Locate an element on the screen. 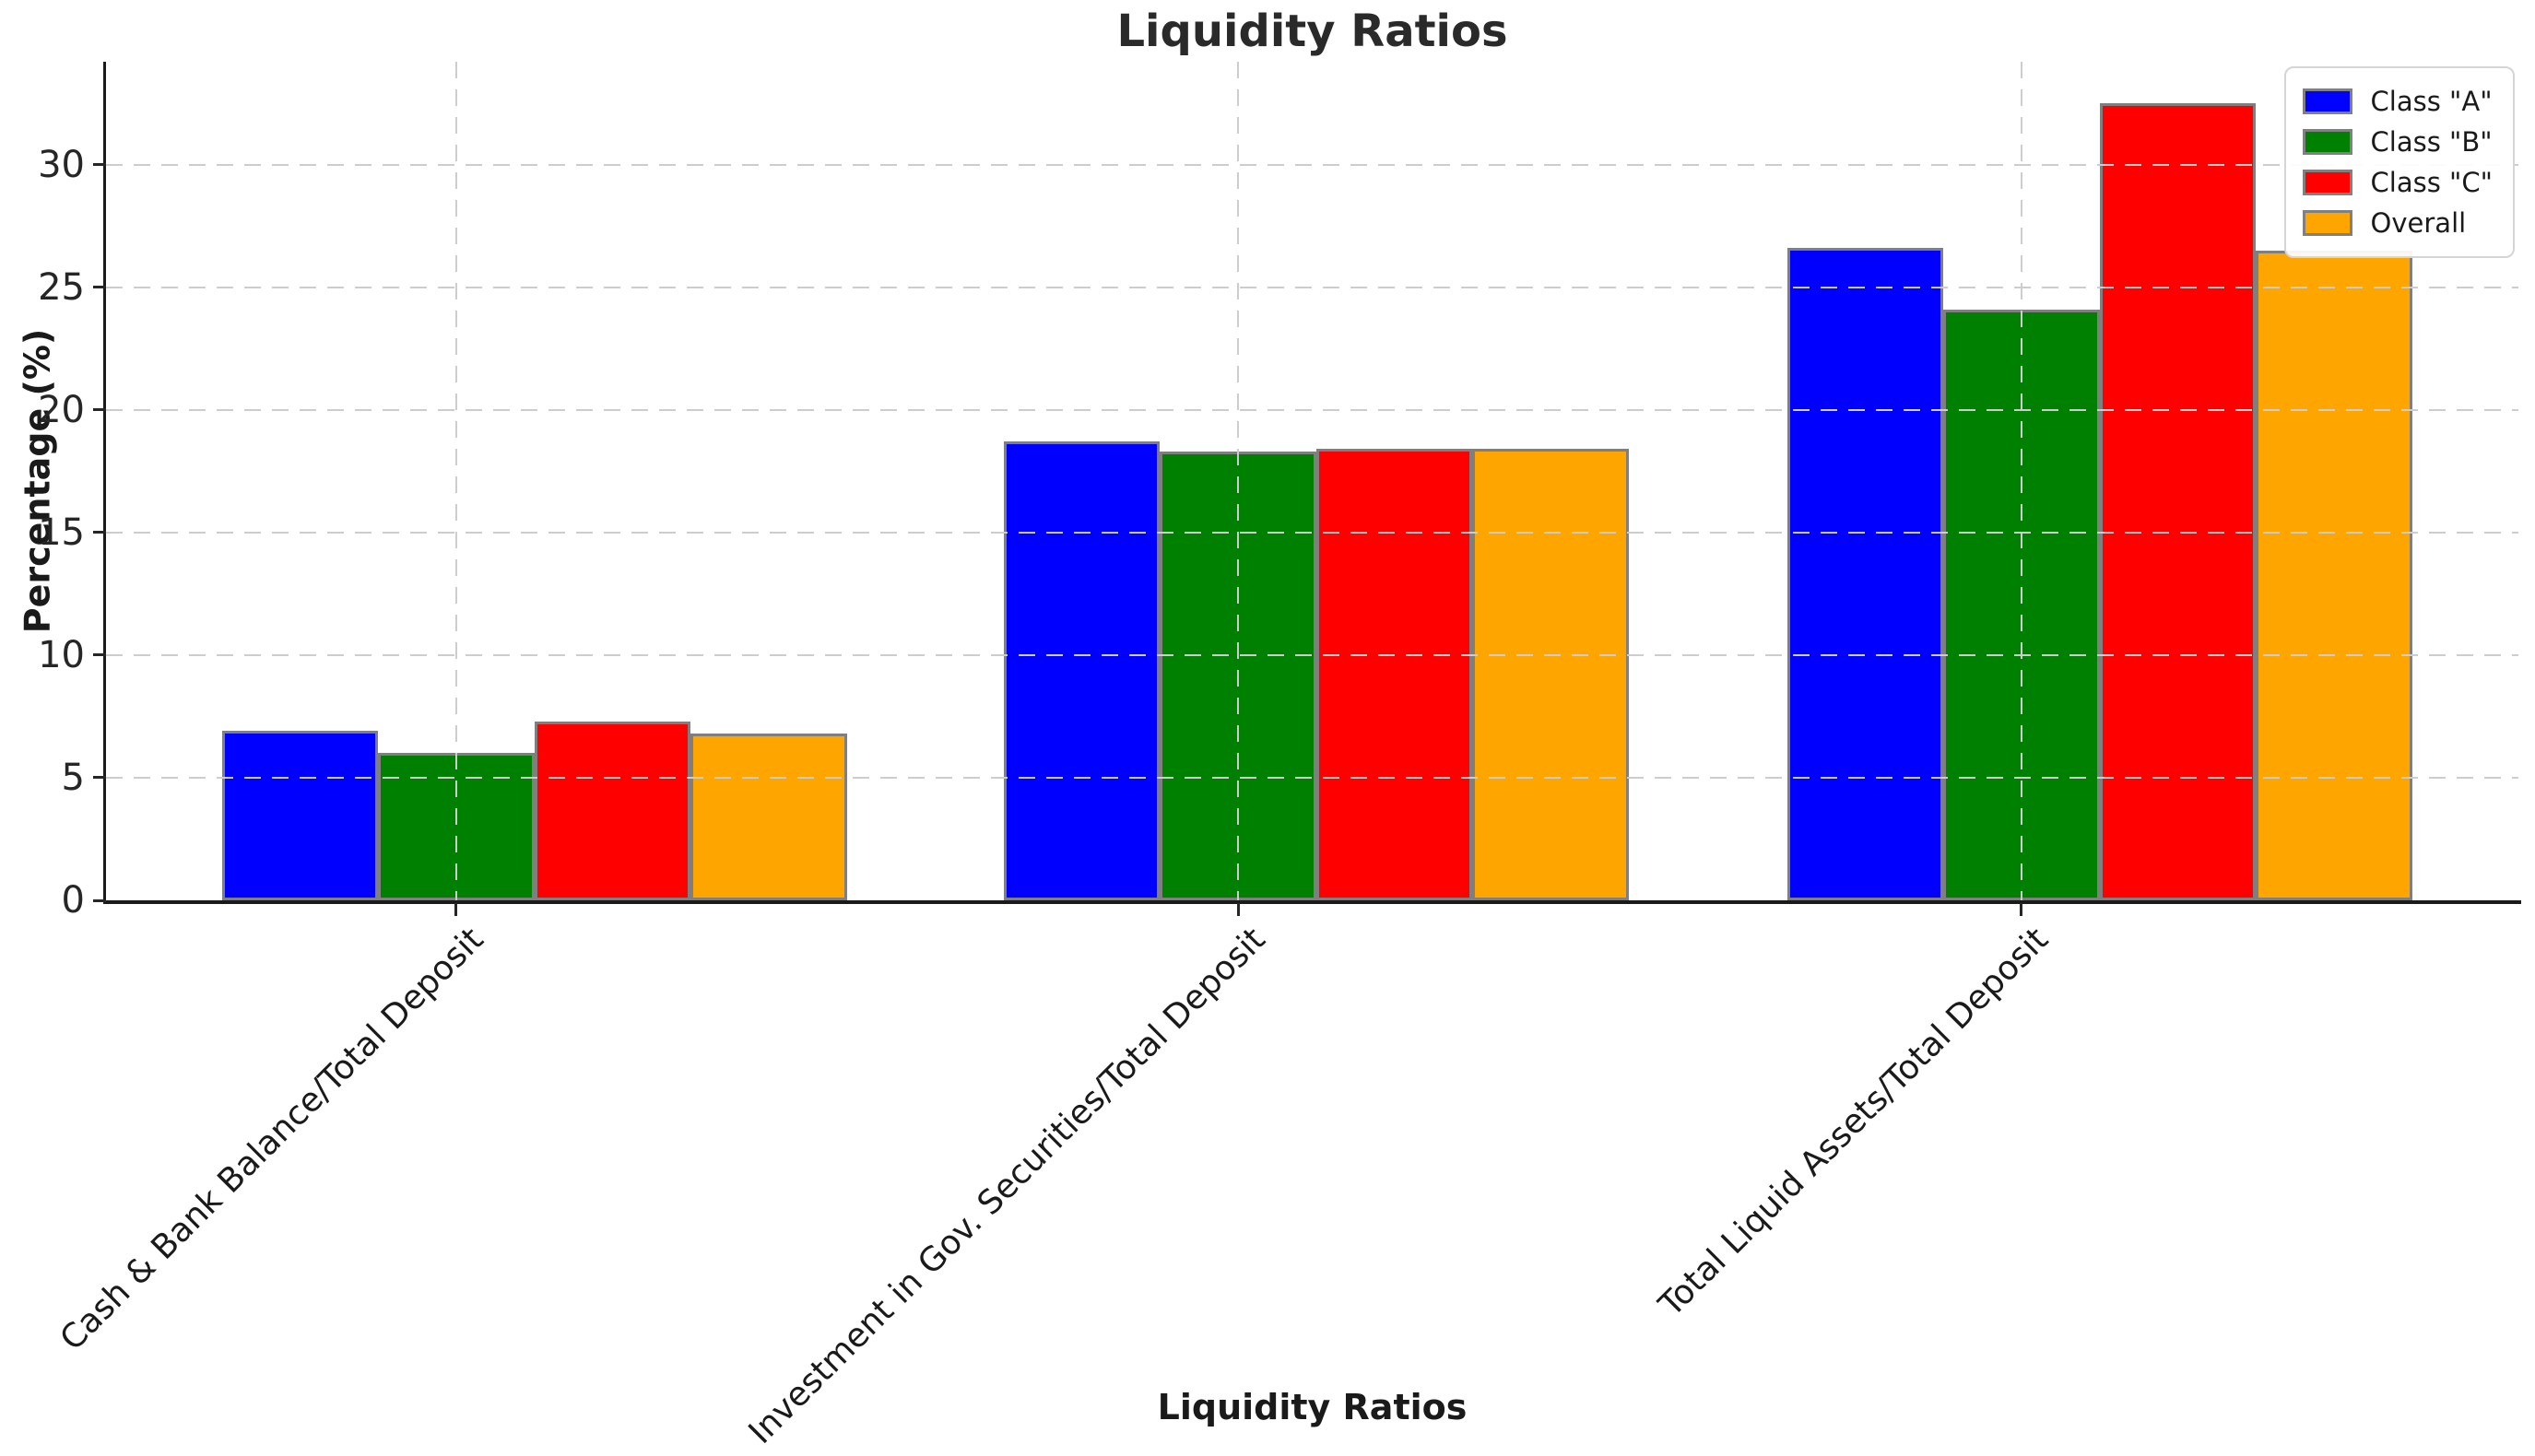 This screenshot has width=2535, height=1456. x-tick-label-text: Total Liquid Assets/Total Deposit is located at coordinates (1854, 1122).